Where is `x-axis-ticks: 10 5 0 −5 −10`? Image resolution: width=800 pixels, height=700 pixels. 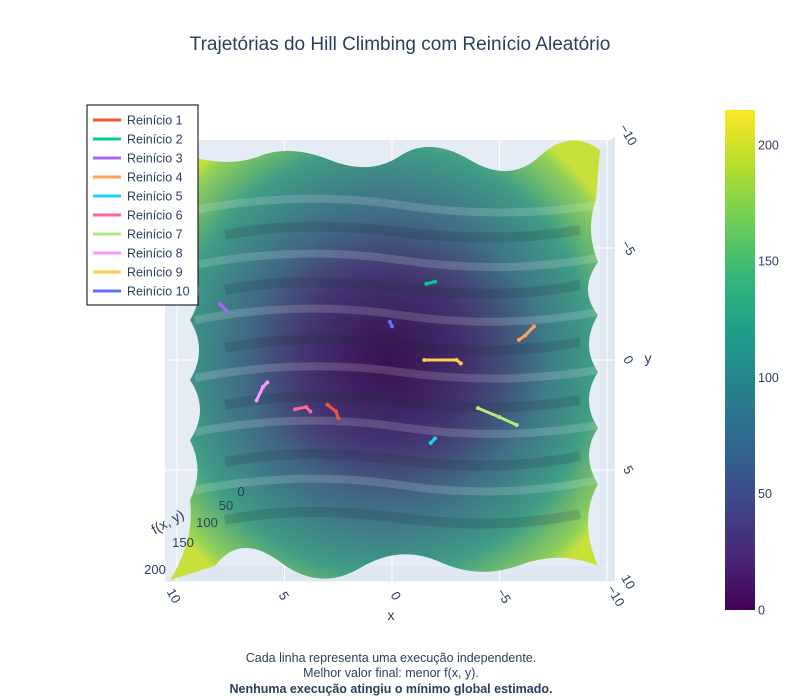 x-axis-ticks: 10 5 0 −5 −10 is located at coordinates (396, 595).